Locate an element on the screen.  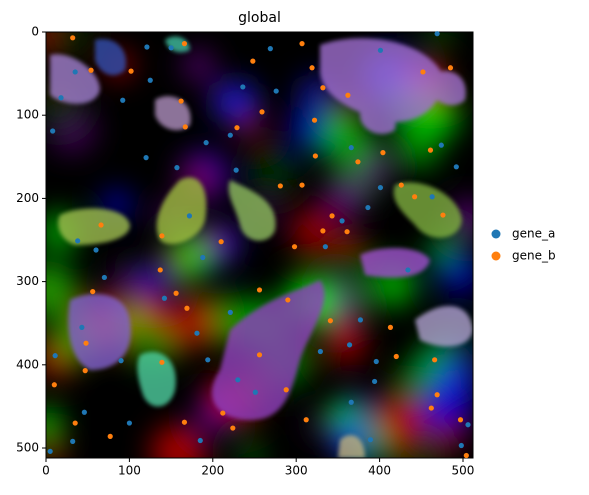
legend-label: gene_b is located at coordinates (534, 256).